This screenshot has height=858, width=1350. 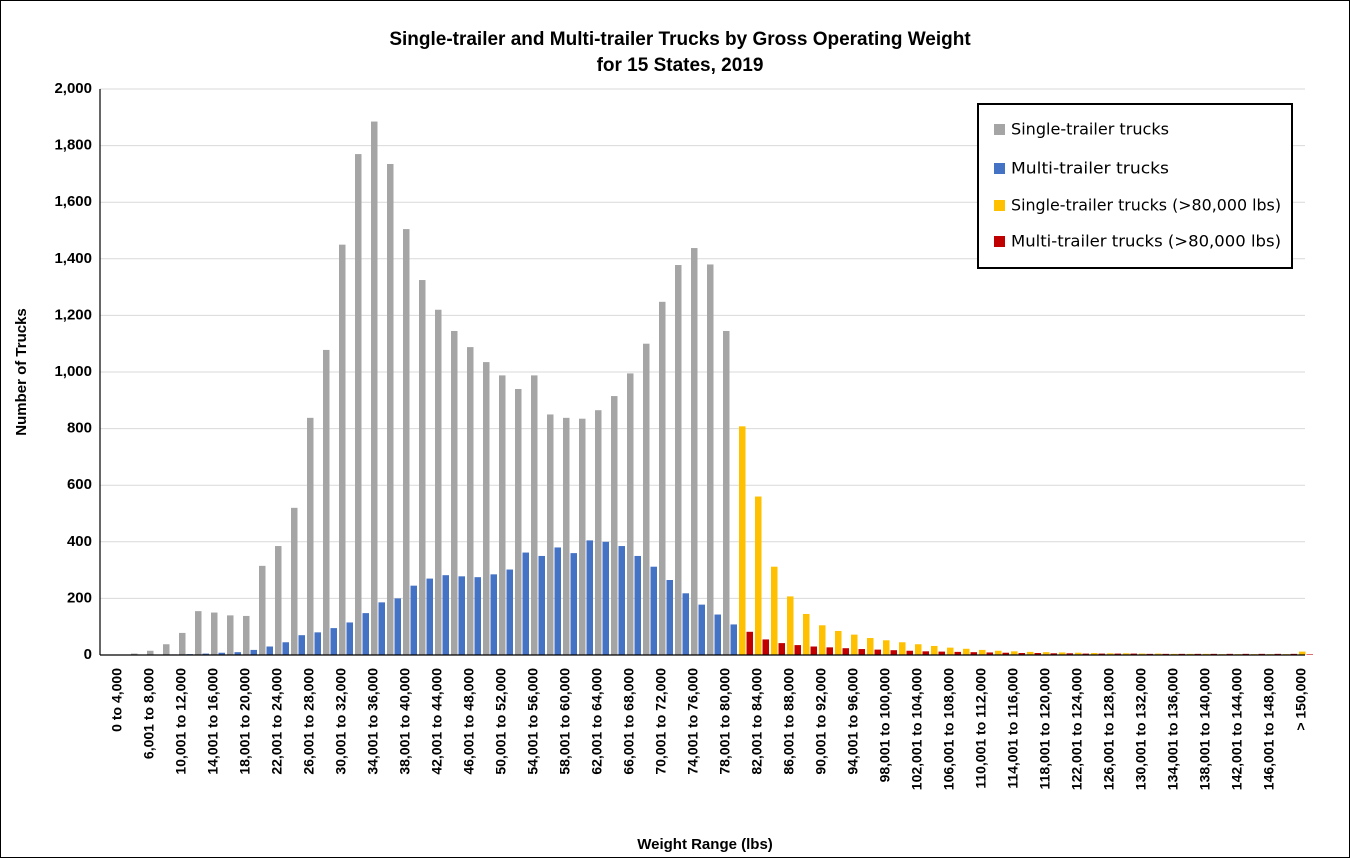 What do you see at coordinates (181, 721) in the screenshot?
I see `x-tick-label: 10,001 to 12,000` at bounding box center [181, 721].